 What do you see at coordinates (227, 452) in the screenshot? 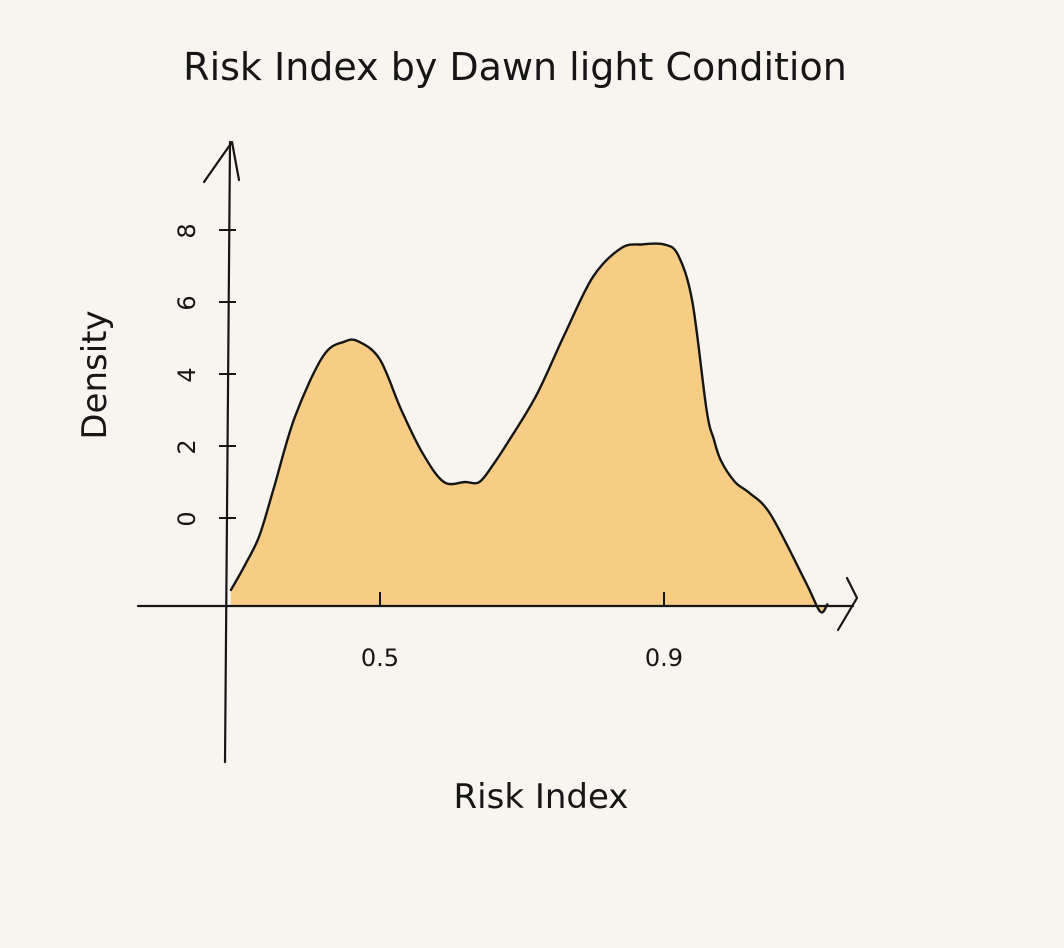
I see `y-axis` at bounding box center [227, 452].